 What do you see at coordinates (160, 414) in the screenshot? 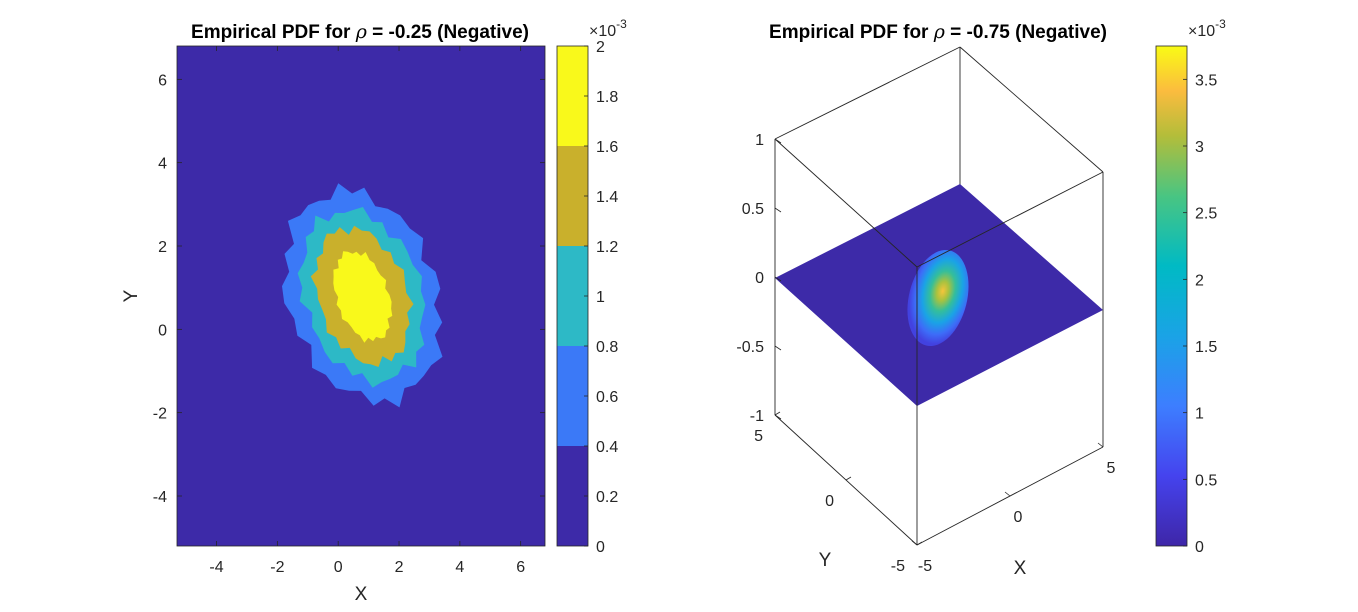
I see `chart-1-y-tick-label: -2` at bounding box center [160, 414].